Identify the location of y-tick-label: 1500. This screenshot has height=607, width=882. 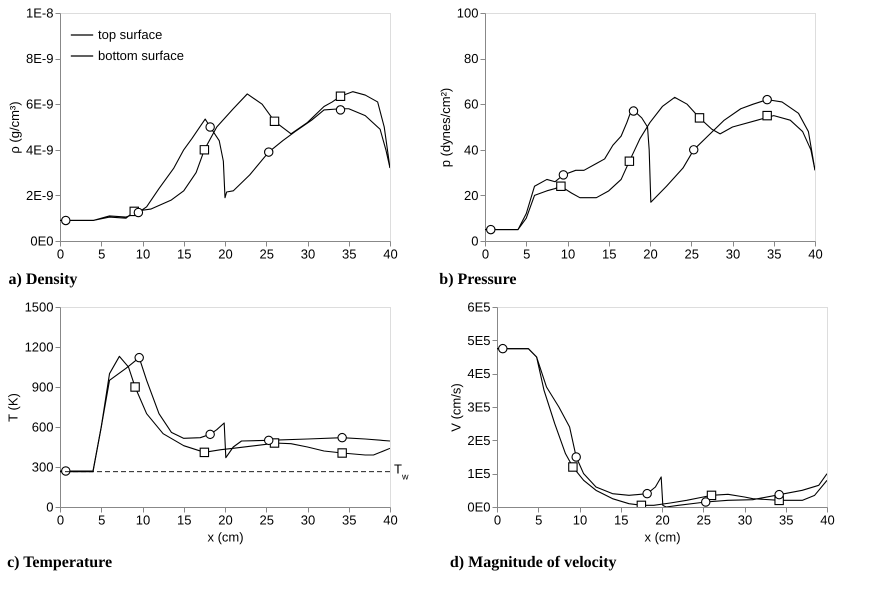
(39, 307).